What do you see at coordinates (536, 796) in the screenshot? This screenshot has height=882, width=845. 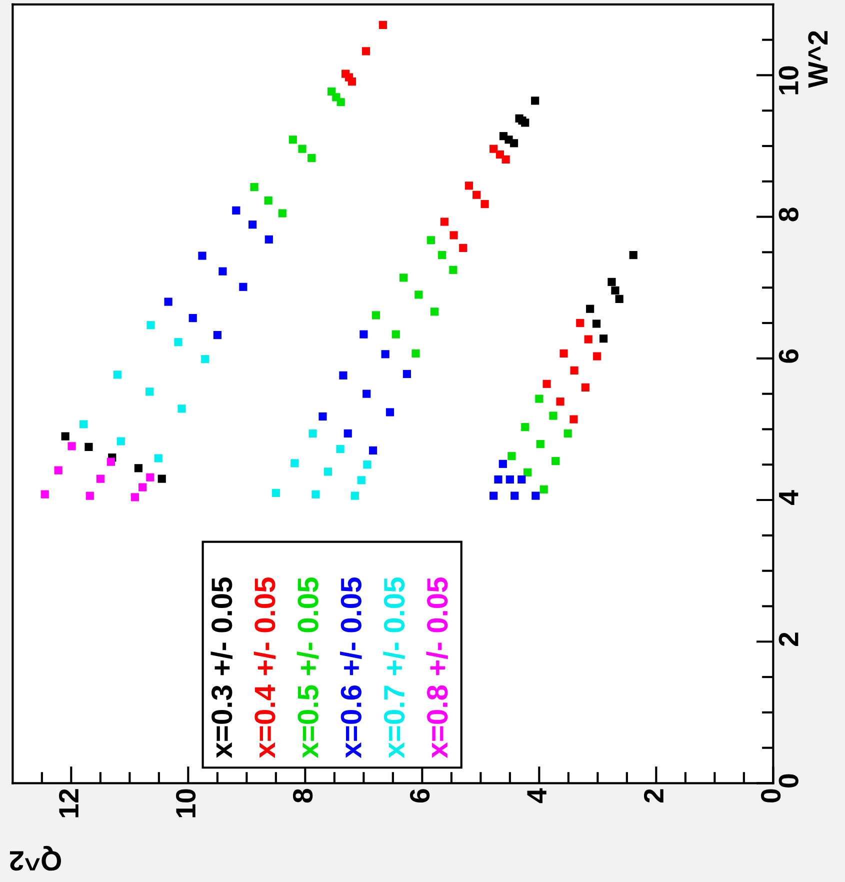 I see `x-tick-label: 4` at bounding box center [536, 796].